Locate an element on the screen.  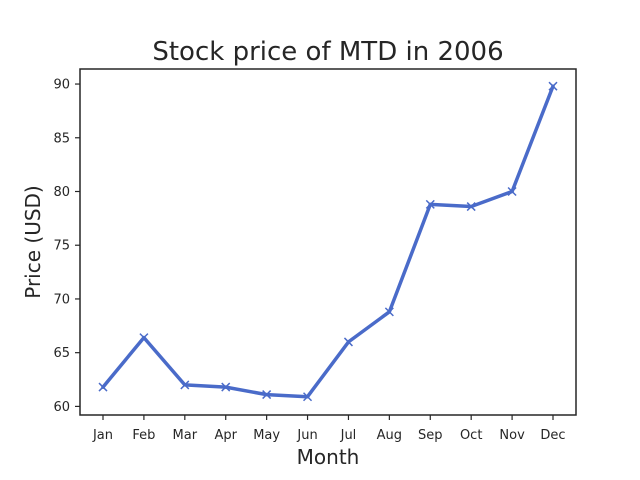
x-tick-label: Dec is located at coordinates (552, 435).